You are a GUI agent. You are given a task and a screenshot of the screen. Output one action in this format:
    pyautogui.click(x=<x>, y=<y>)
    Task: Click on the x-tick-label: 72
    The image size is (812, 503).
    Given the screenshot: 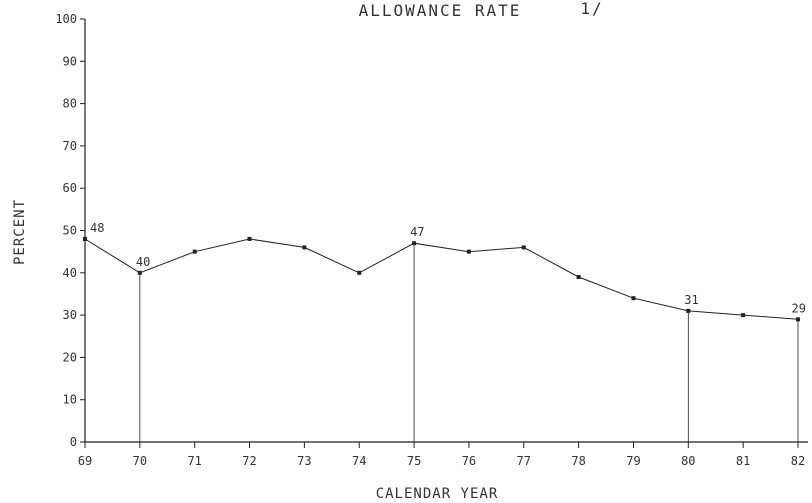 What is the action you would take?
    pyautogui.click(x=249, y=461)
    